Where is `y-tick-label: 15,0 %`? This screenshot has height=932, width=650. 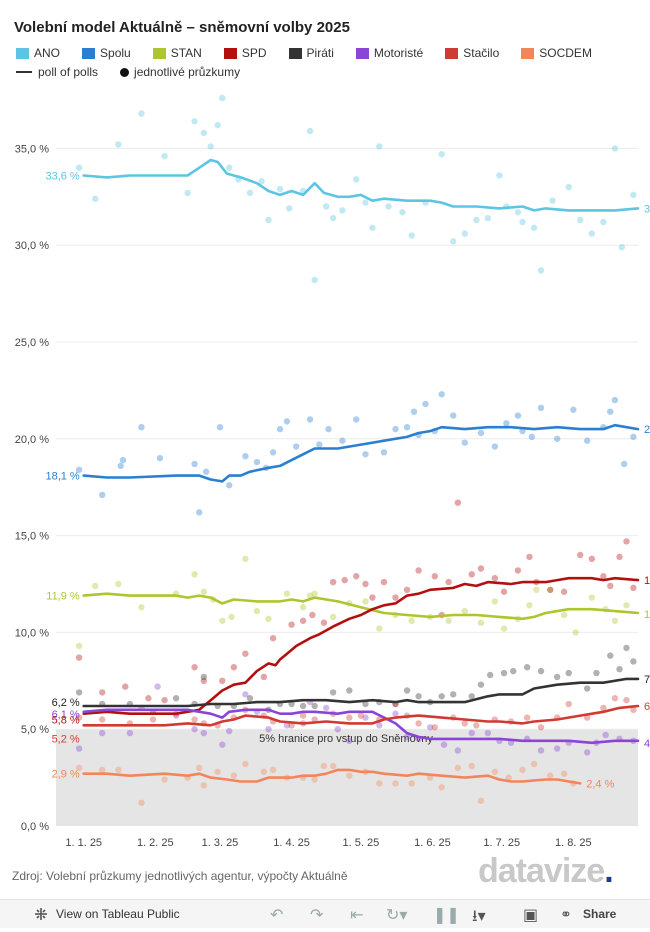
y-tick-label: 15,0 % is located at coordinates (32, 537).